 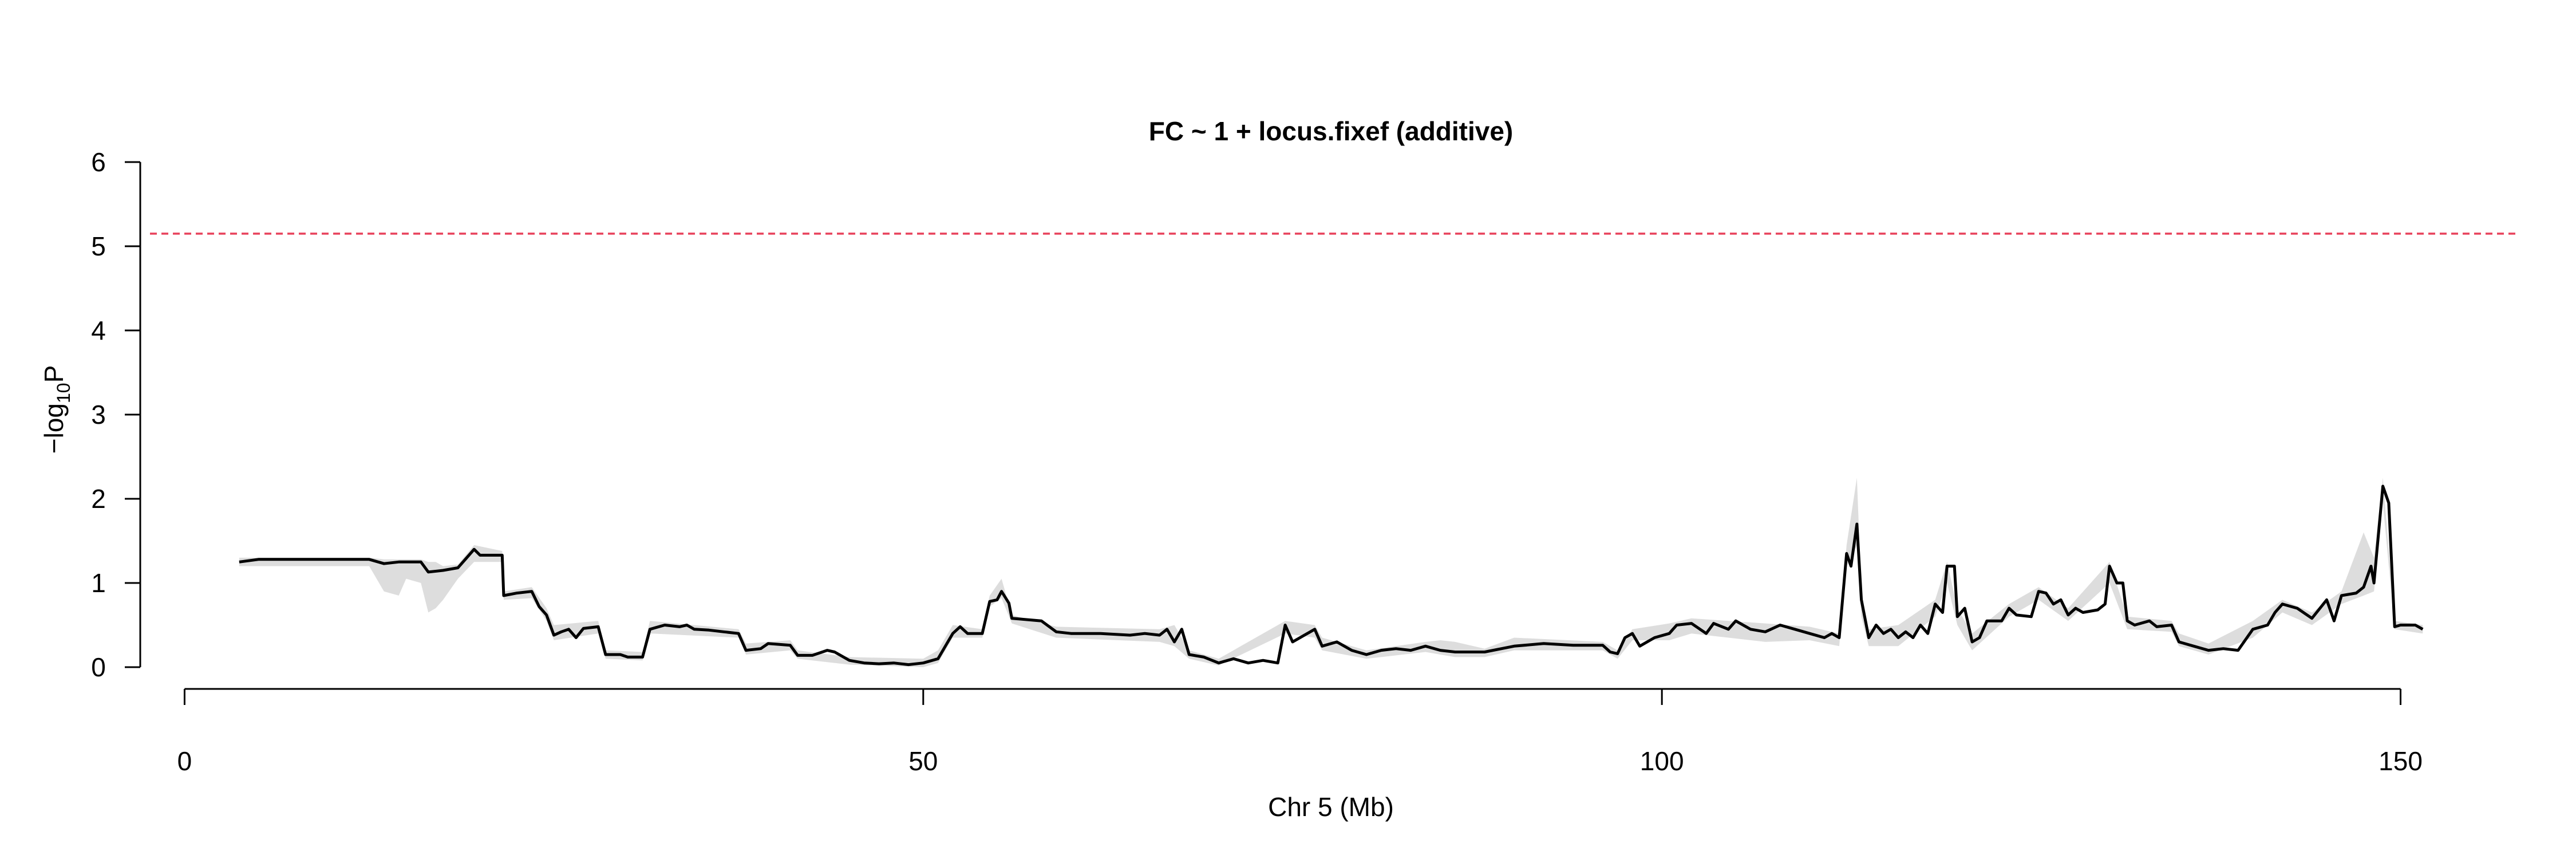 What do you see at coordinates (1331, 807) in the screenshot?
I see `x-axis-label: Chr 5 (Mb)` at bounding box center [1331, 807].